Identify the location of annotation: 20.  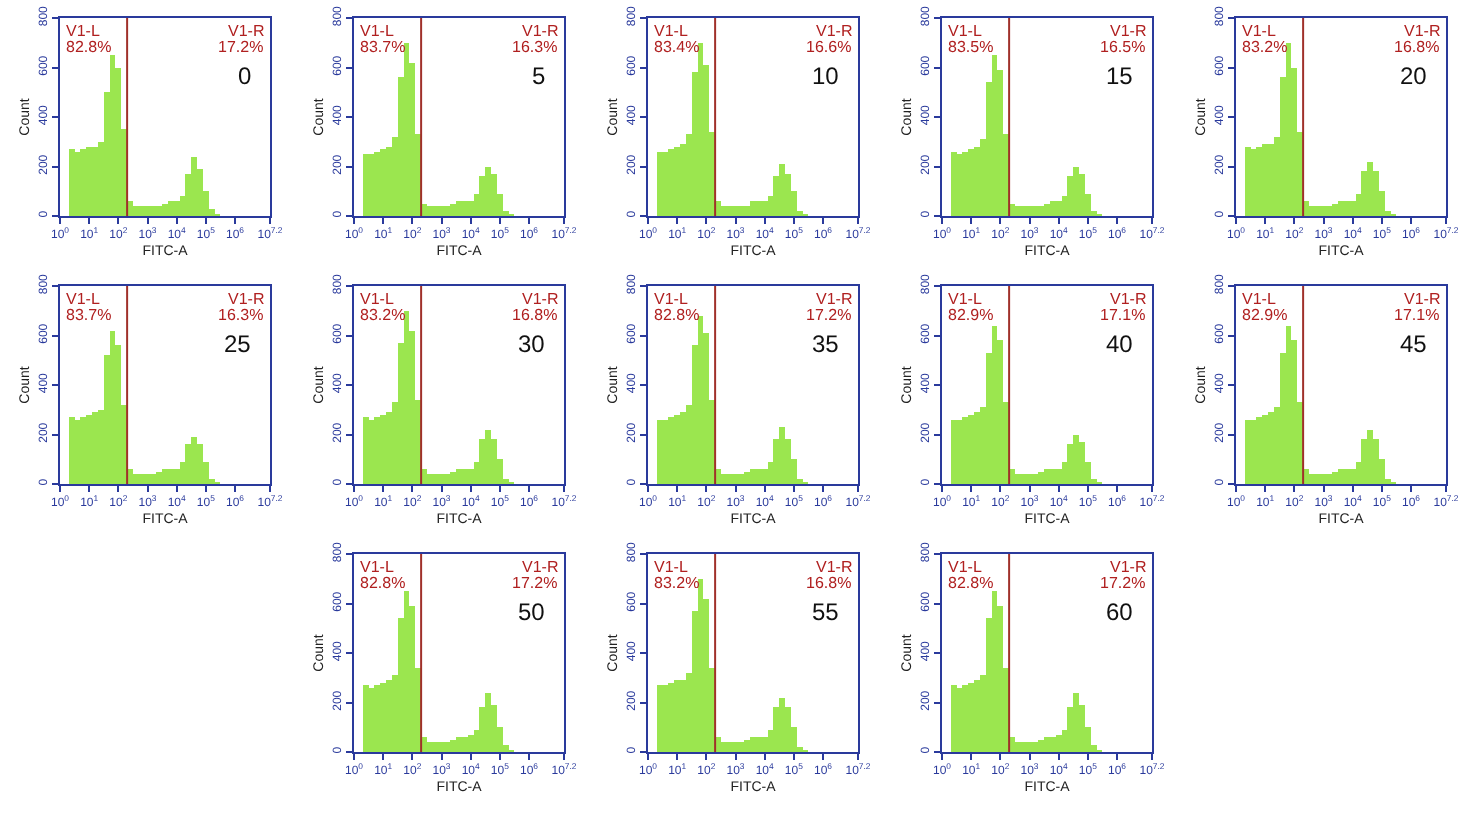
(1414, 76).